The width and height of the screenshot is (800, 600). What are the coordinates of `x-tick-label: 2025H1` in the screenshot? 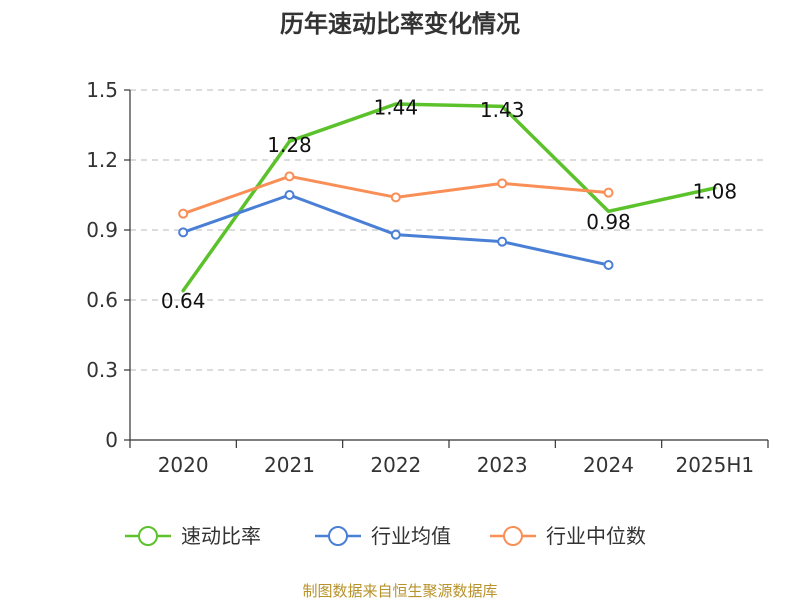 It's located at (714, 465).